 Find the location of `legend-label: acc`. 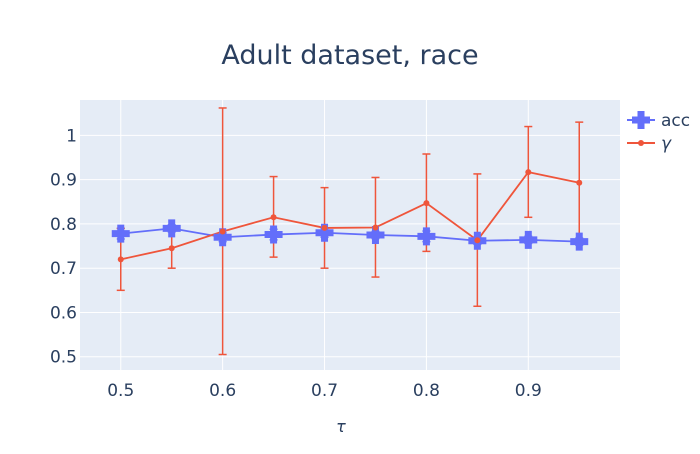

legend-label: acc is located at coordinates (675, 121).